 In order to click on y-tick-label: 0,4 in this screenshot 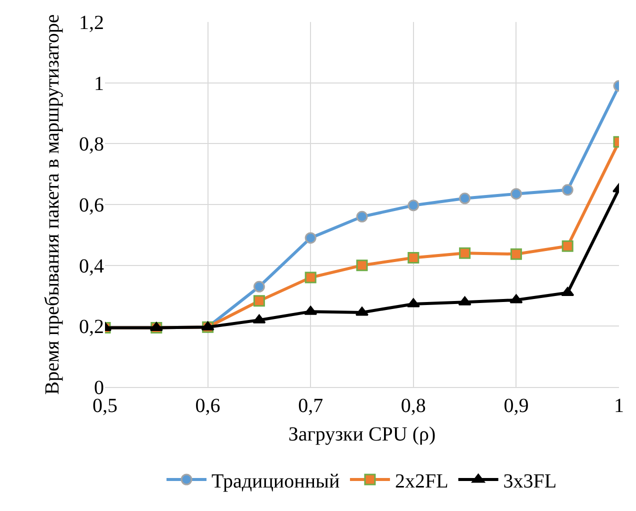, I will do `click(91, 266)`.